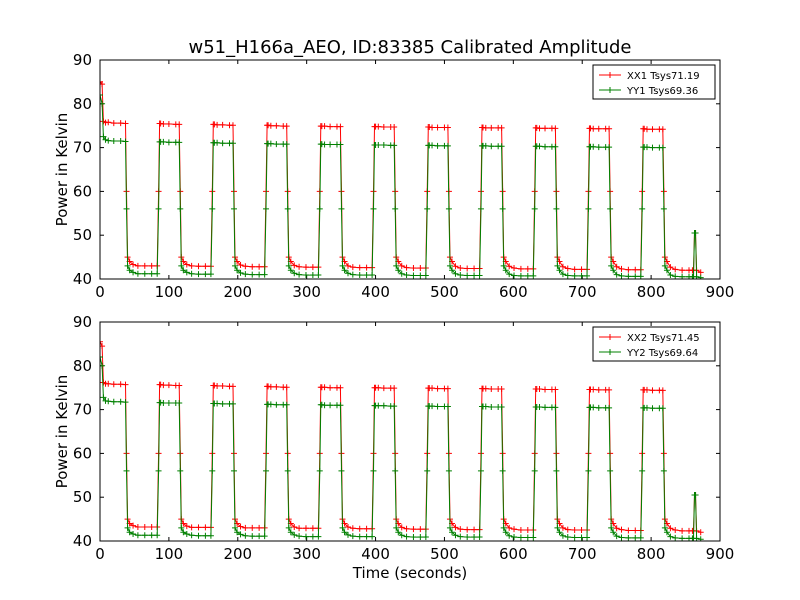 The width and height of the screenshot is (800, 600). Describe the element at coordinates (237, 292) in the screenshot. I see `top-subplot-x-tick-label: 200` at that location.